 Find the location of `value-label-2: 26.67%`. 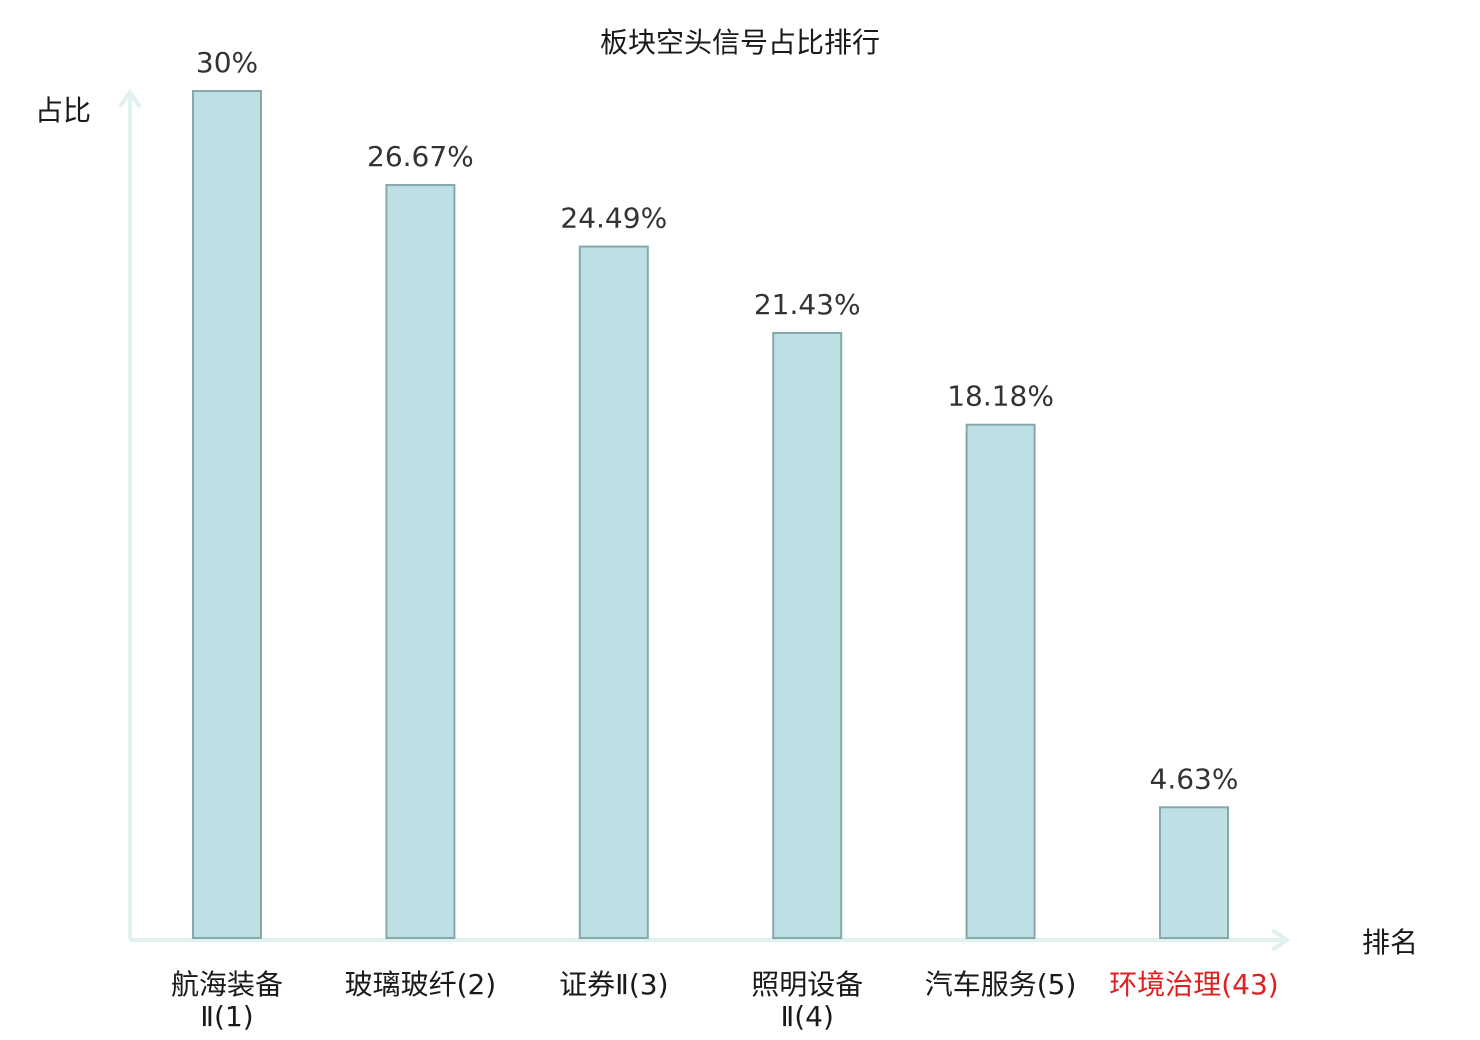

value-label-2: 26.67% is located at coordinates (420, 156).